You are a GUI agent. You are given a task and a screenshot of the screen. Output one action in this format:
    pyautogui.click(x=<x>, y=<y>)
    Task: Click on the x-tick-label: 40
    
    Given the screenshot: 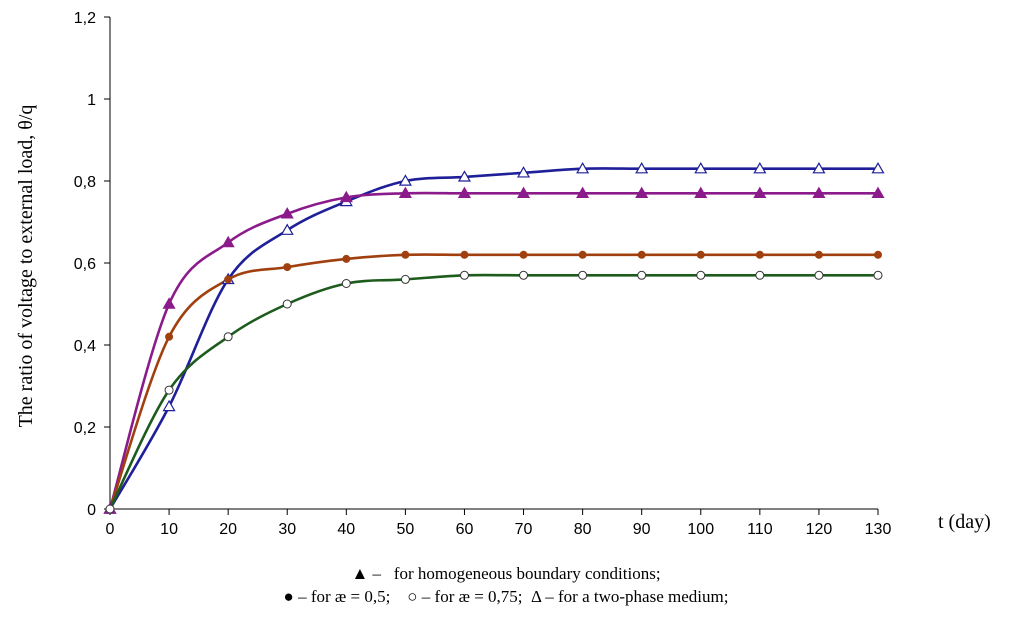 What is the action you would take?
    pyautogui.click(x=346, y=529)
    